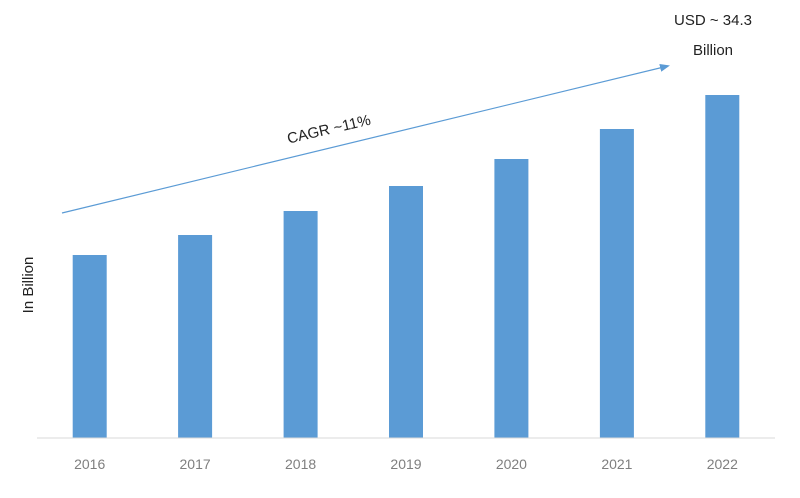 The width and height of the screenshot is (800, 498). Describe the element at coordinates (713, 50) in the screenshot. I see `end-value-annotation-line2: Billion` at that location.